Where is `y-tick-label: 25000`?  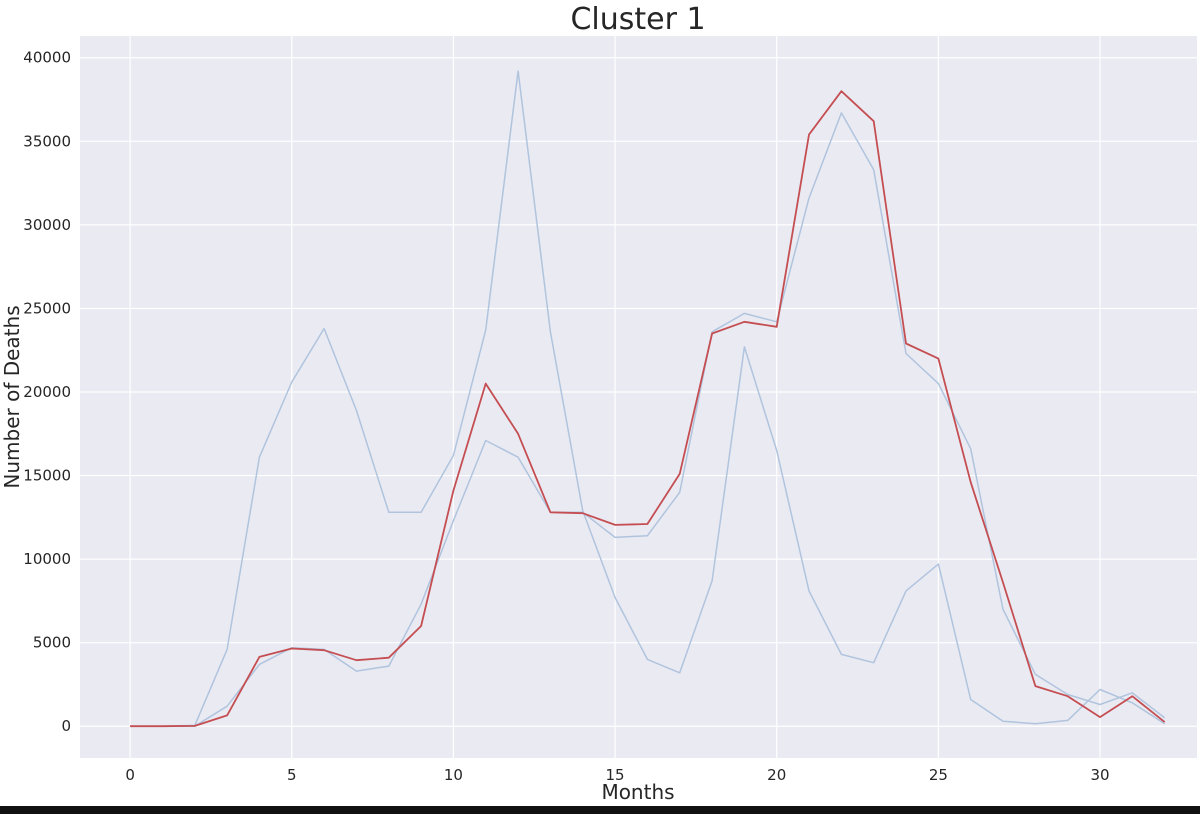 y-tick-label: 25000 is located at coordinates (47, 308).